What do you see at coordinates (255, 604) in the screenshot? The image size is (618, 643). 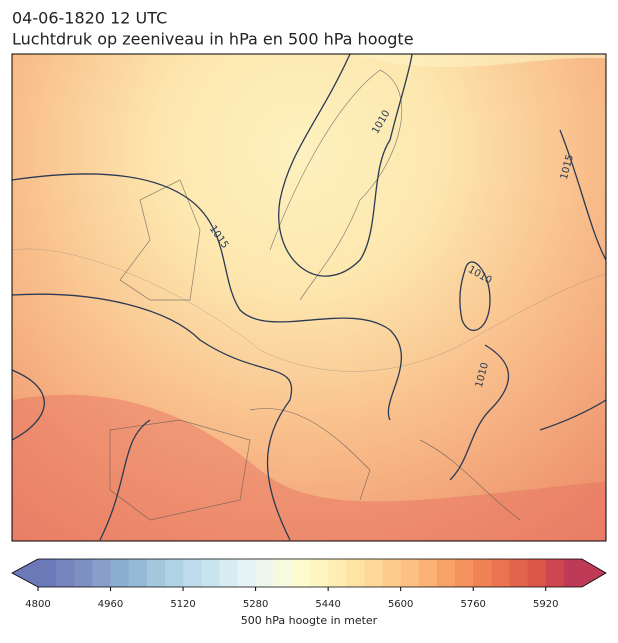 I see `colorbar-tick-label: 5280` at bounding box center [255, 604].